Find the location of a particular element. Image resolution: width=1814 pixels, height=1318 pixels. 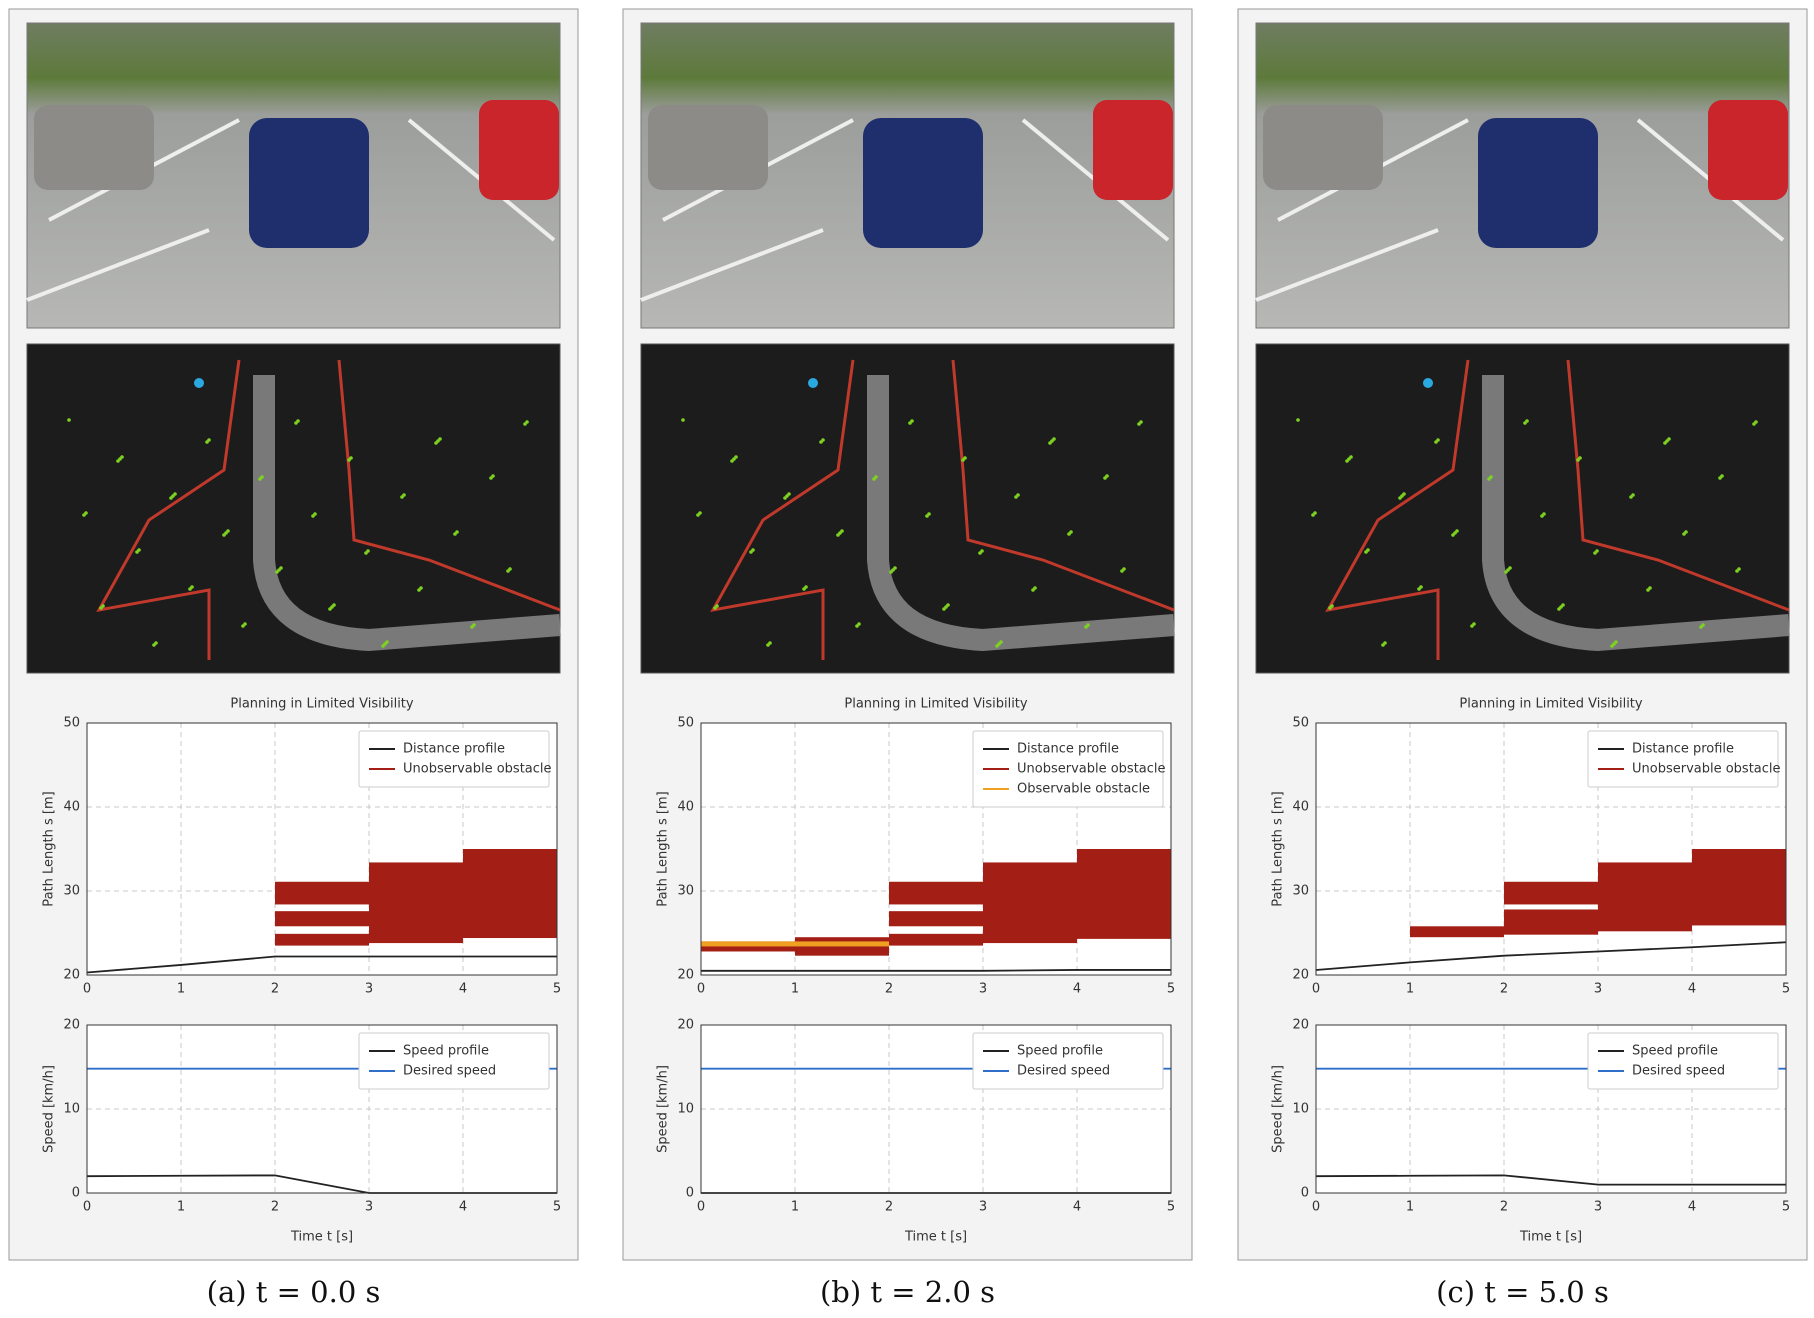

chart-title: Planning in Limited Visibility is located at coordinates (936, 704).